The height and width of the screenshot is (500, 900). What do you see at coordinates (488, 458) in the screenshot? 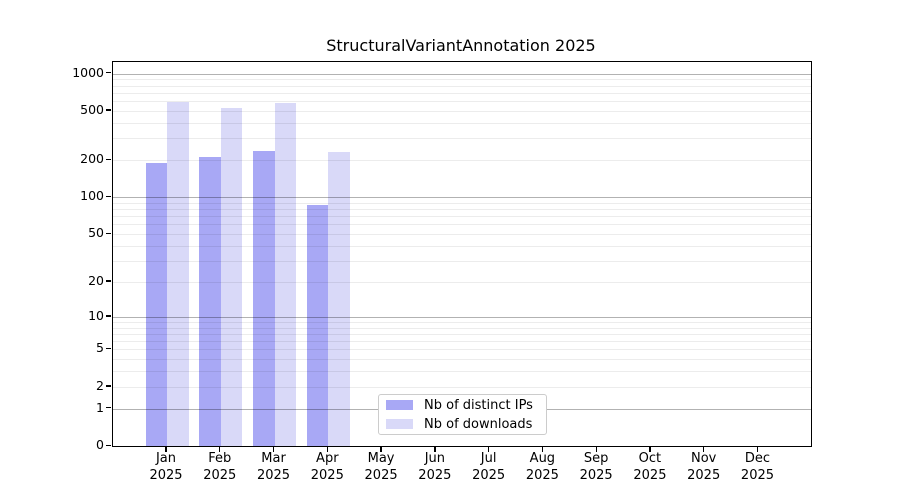
I see `month-label: Jul` at bounding box center [488, 458].